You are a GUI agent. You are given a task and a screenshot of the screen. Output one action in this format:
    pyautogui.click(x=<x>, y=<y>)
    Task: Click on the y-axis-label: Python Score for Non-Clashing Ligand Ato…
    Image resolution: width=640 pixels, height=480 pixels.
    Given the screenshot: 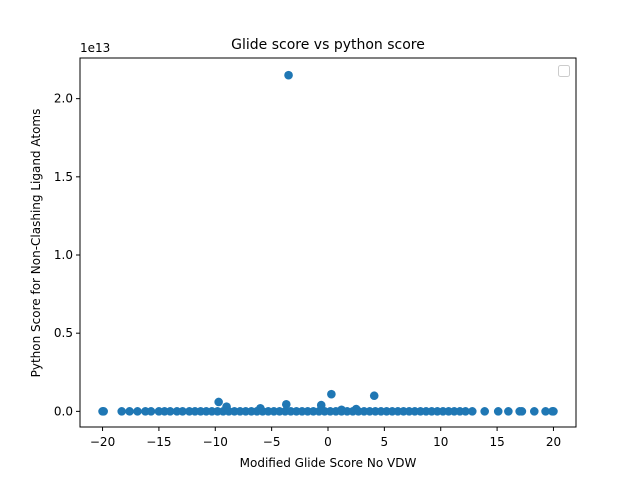 What is the action you would take?
    pyautogui.click(x=36, y=243)
    